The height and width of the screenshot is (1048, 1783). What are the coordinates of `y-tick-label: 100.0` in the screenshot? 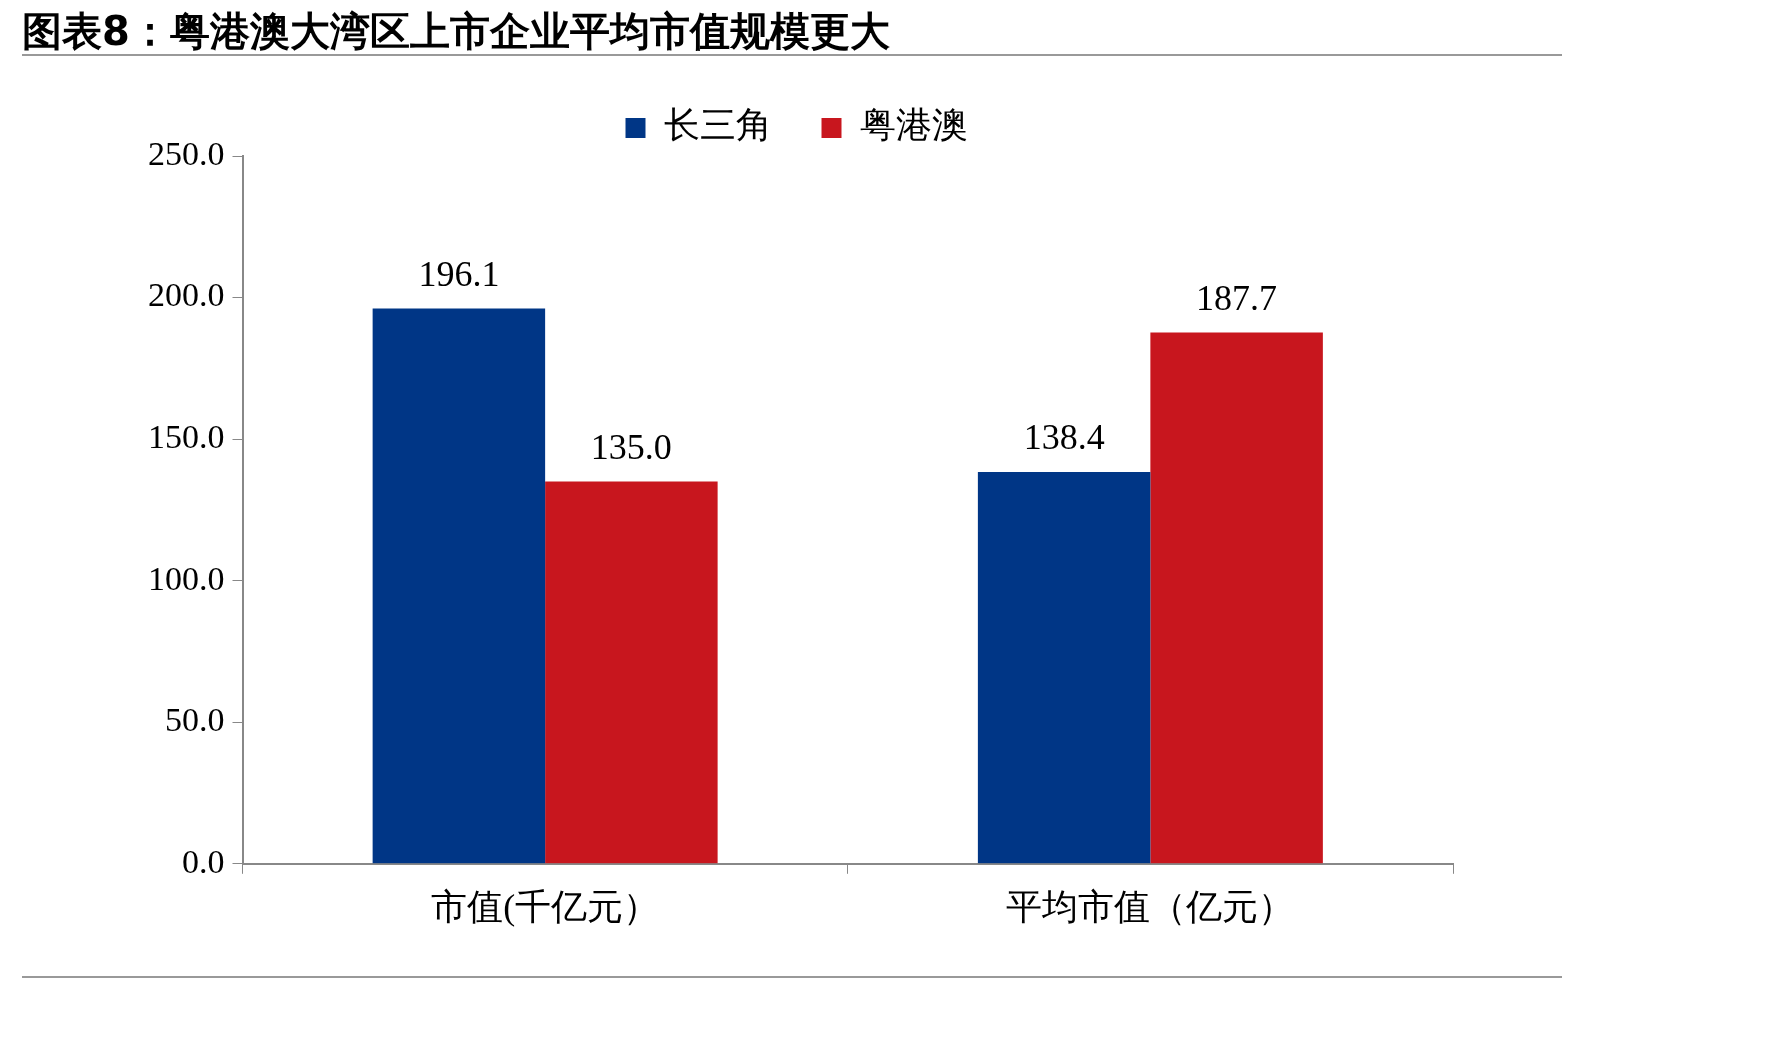 It's located at (186, 578).